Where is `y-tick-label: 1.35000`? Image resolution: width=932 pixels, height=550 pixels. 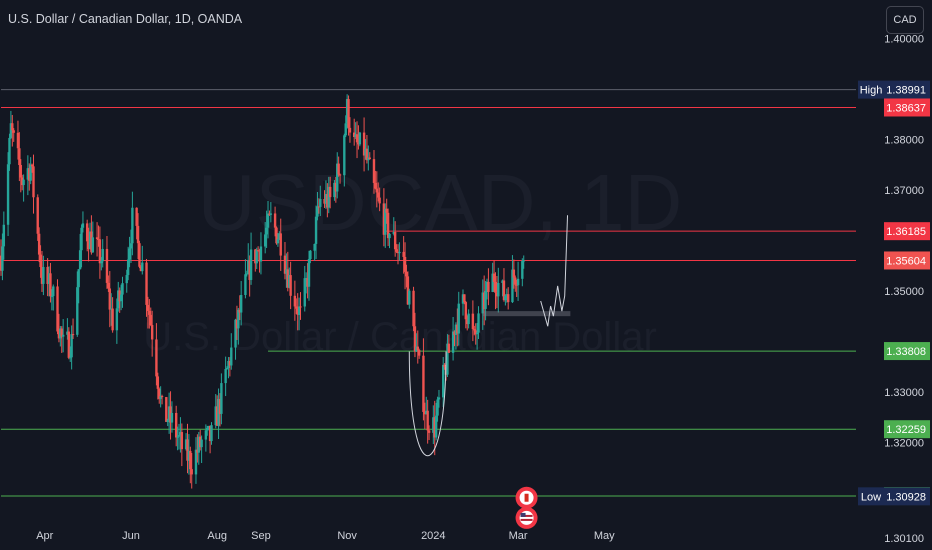
y-tick-label: 1.35000 is located at coordinates (904, 292).